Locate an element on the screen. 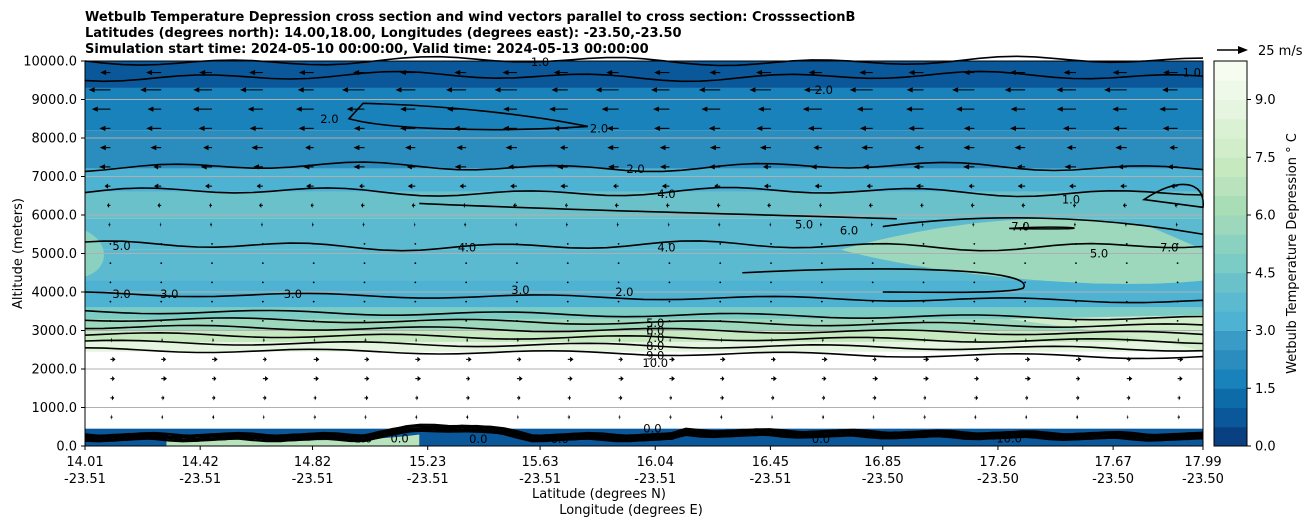  contour-label: 1.0 is located at coordinates (540, 62).